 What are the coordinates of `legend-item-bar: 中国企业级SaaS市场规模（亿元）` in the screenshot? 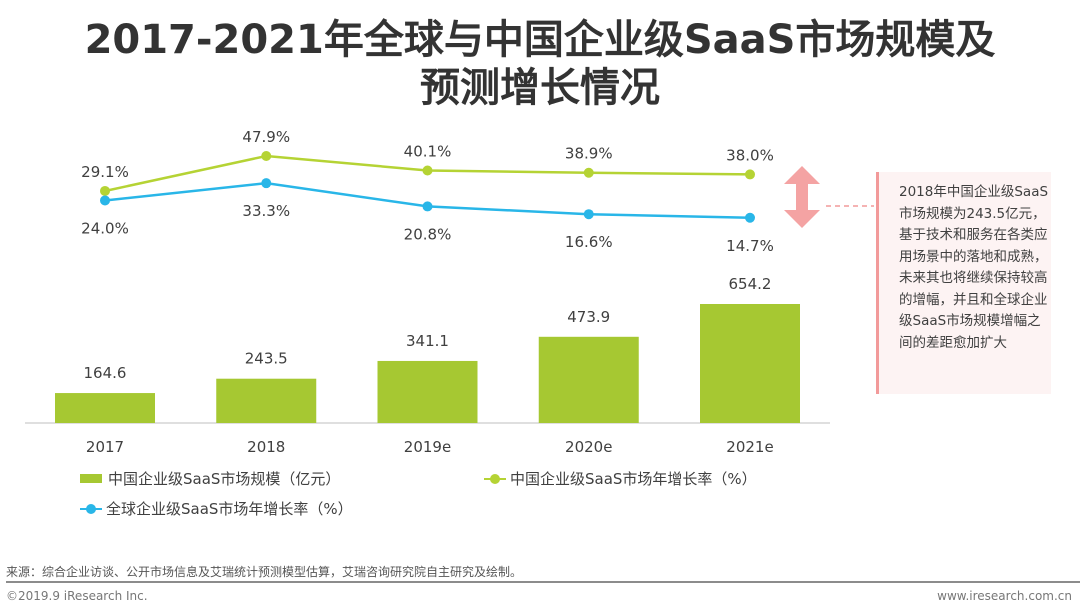 It's located at (210, 478).